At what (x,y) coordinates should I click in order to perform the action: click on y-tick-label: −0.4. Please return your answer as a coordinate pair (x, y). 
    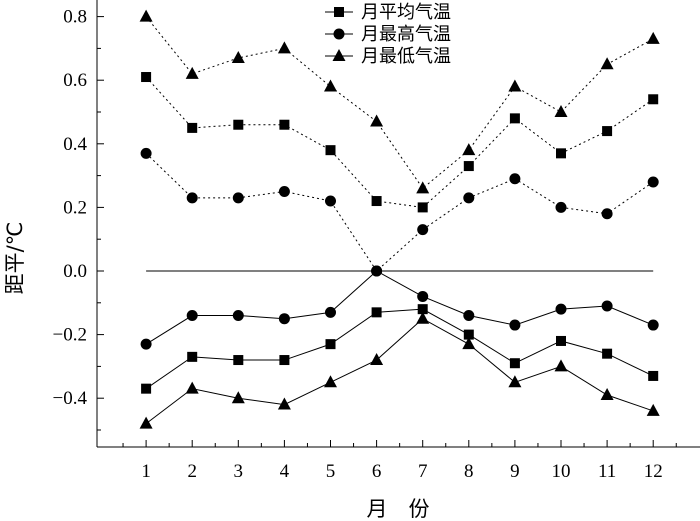
    Looking at the image, I should click on (70, 398).